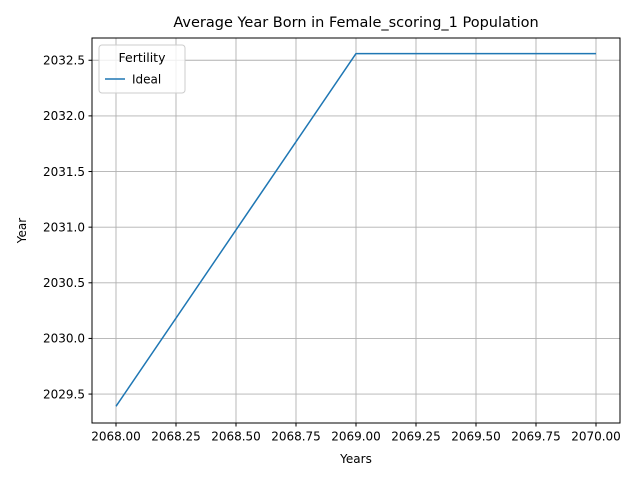  Describe the element at coordinates (64, 172) in the screenshot. I see `y-tick-label: 2031.5` at that location.